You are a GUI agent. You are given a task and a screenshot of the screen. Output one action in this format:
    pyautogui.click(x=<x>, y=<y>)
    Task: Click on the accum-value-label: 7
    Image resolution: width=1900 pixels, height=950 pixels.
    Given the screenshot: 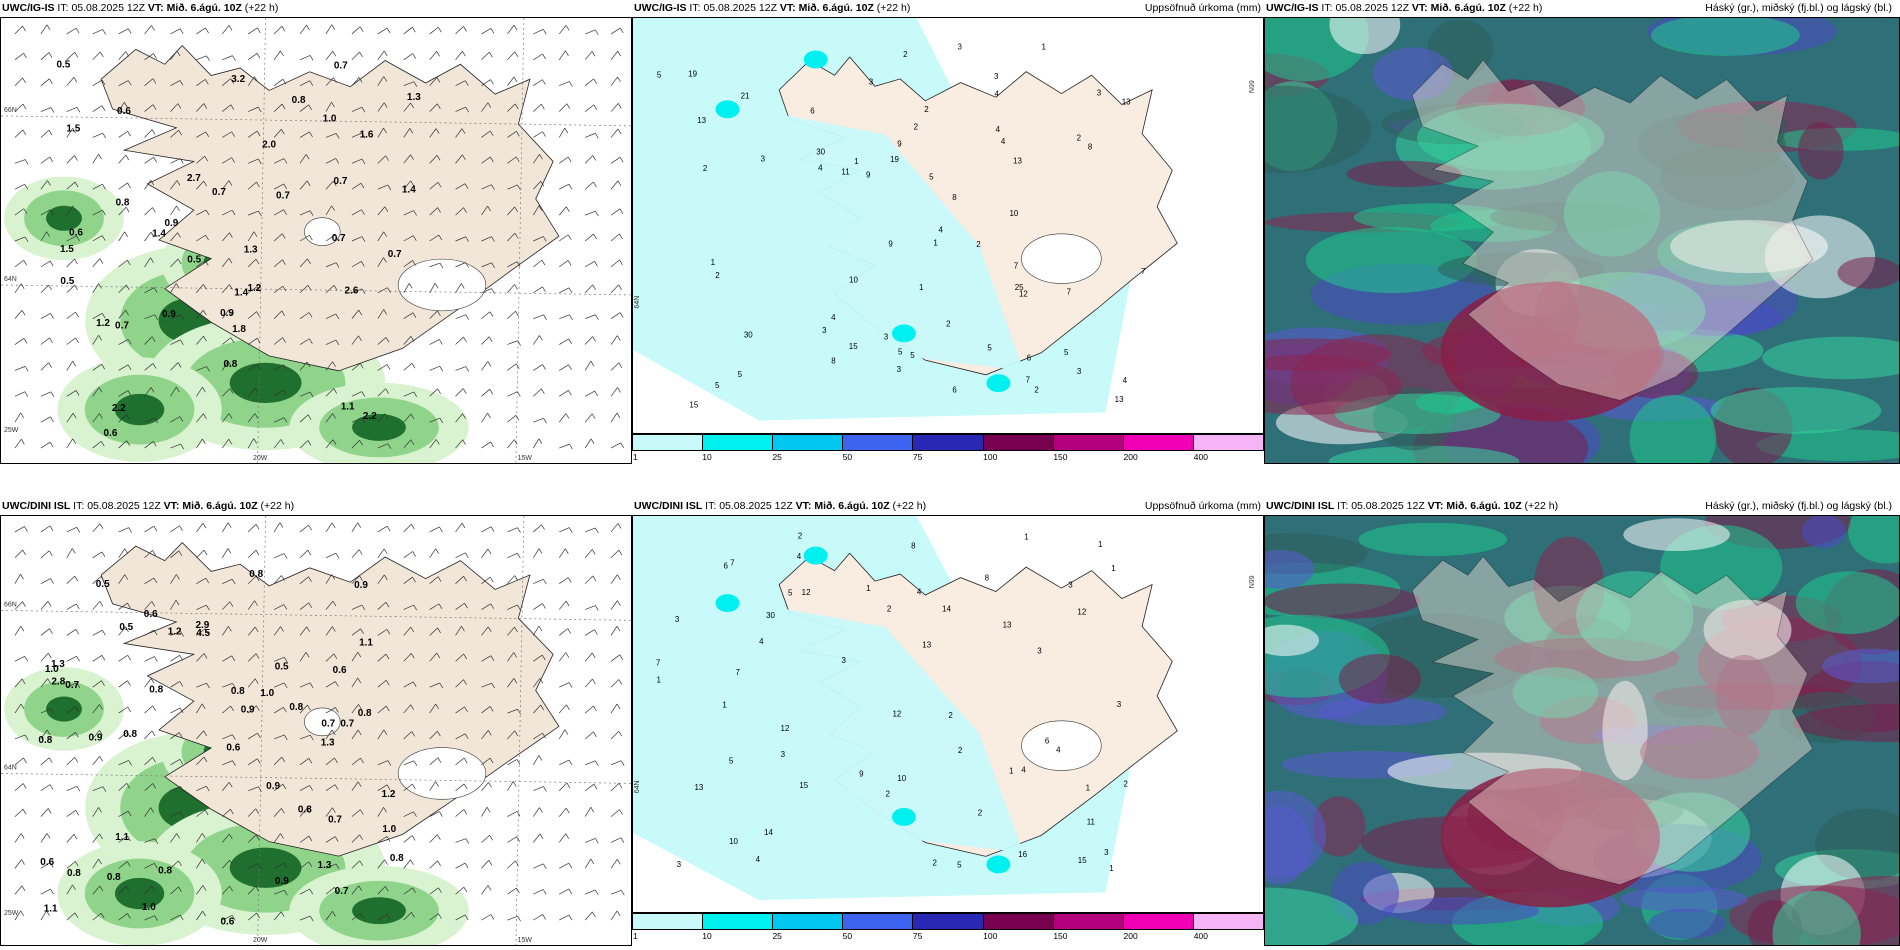 What is the action you would take?
    pyautogui.click(x=1028, y=379)
    